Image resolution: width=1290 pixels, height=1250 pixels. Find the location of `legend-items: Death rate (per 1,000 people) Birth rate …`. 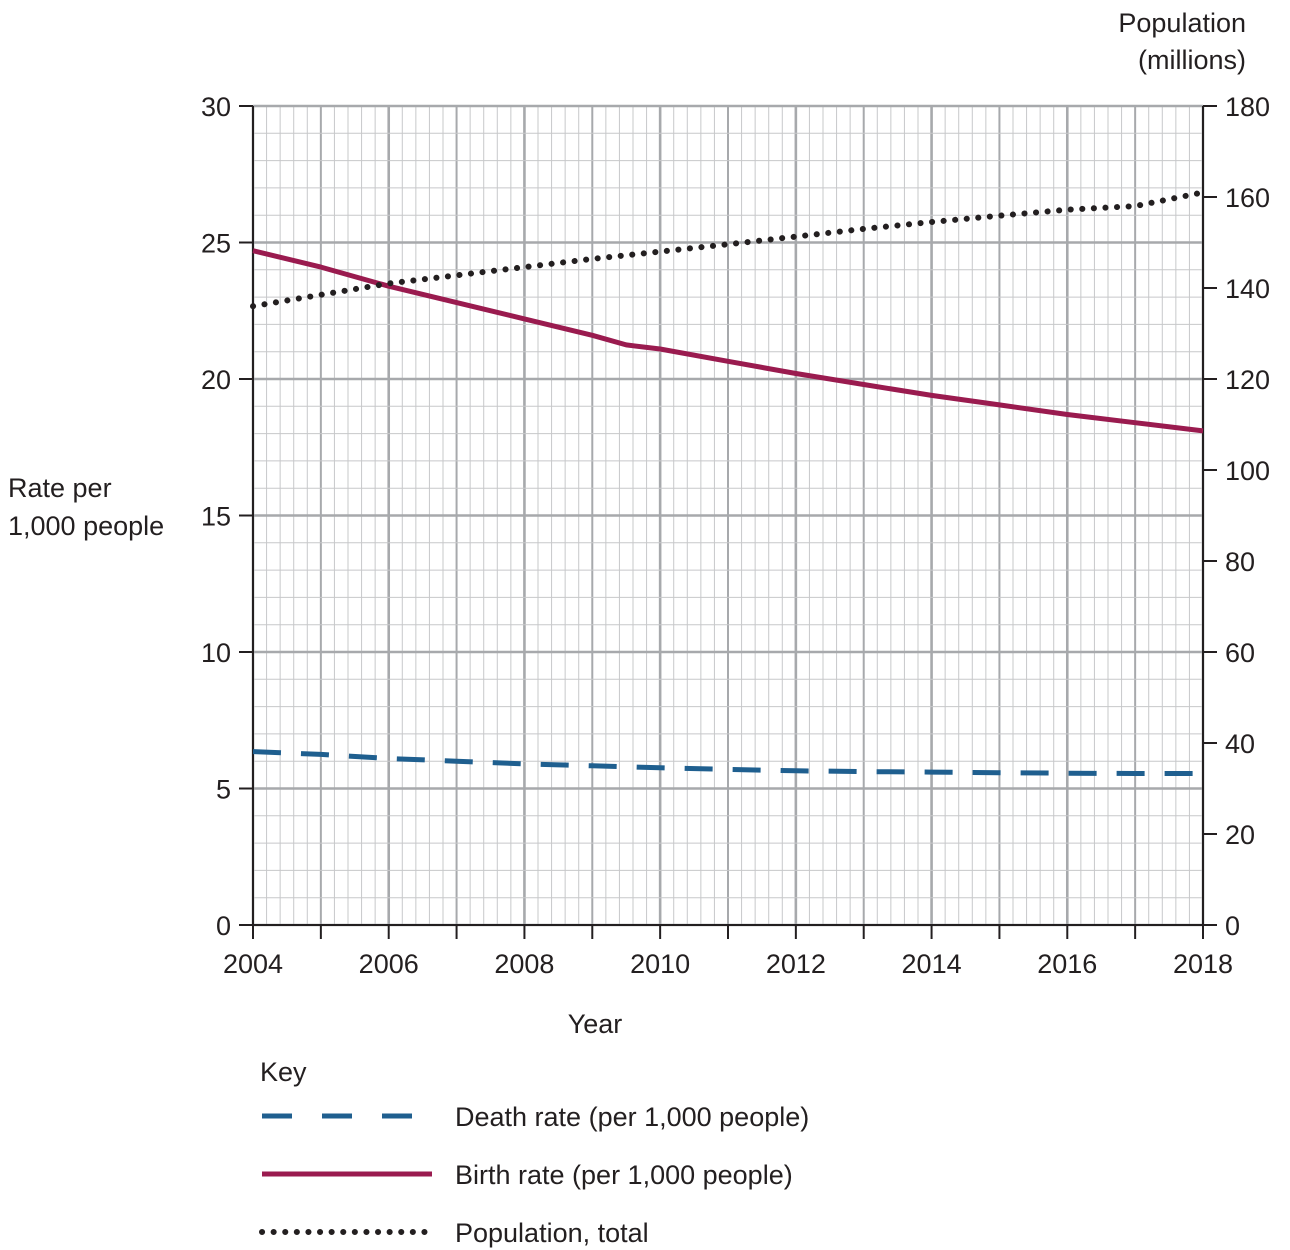

legend-items: Death rate (per 1,000 people) Birth rate … is located at coordinates (534, 1175).